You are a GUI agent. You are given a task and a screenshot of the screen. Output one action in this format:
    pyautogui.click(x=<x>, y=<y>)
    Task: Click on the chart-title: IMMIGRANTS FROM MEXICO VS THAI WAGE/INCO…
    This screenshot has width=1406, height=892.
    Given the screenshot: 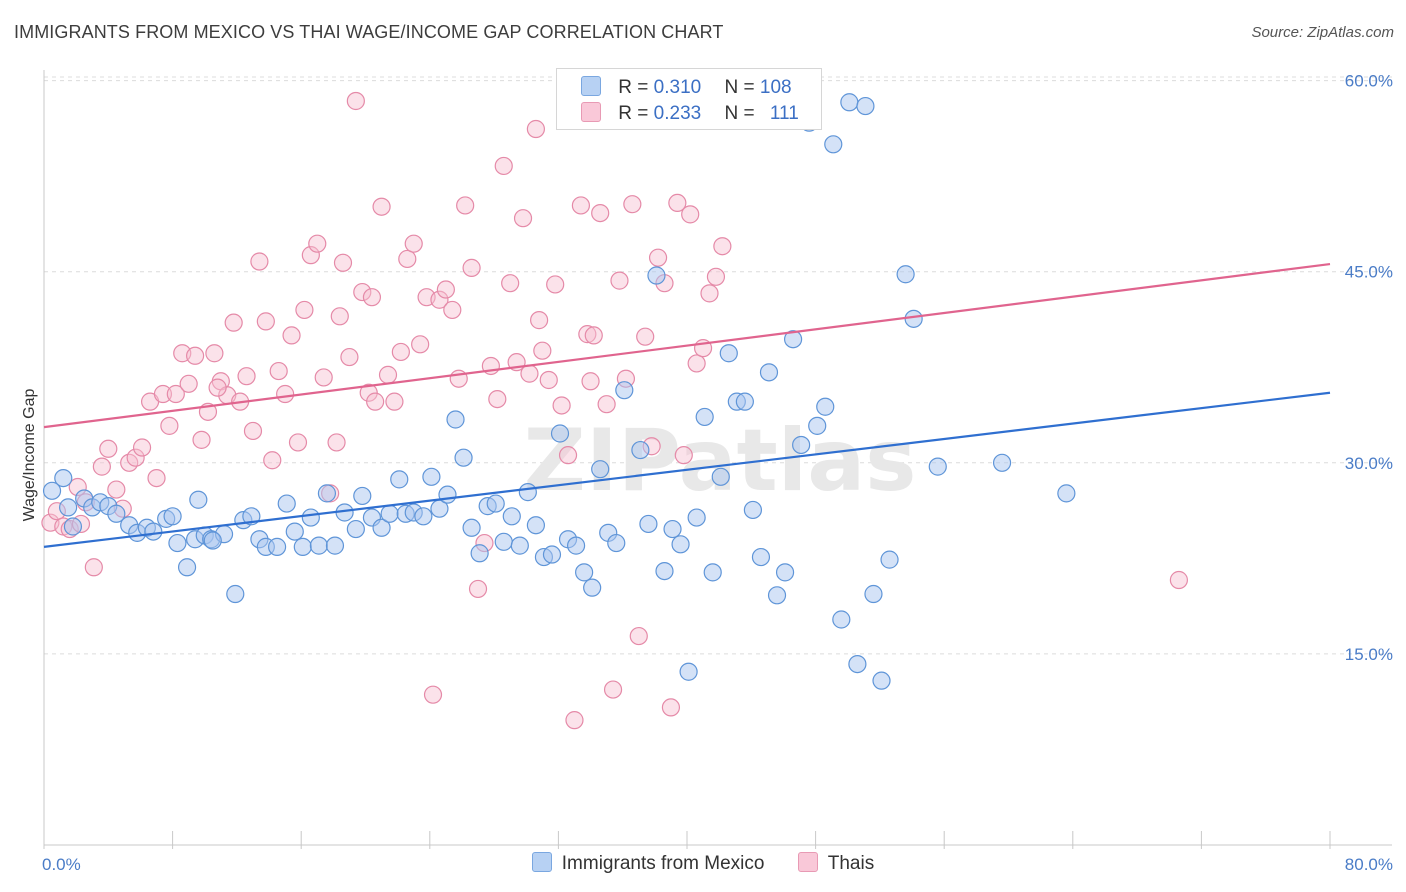 What is the action you would take?
    pyautogui.click(x=369, y=32)
    